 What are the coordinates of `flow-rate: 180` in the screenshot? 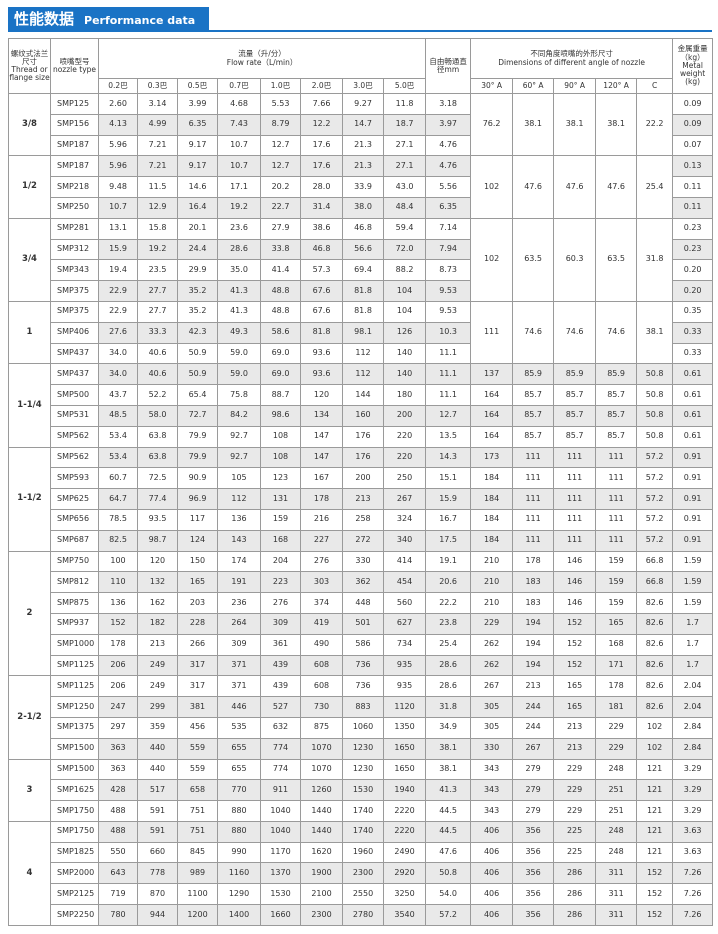 It's located at (404, 395).